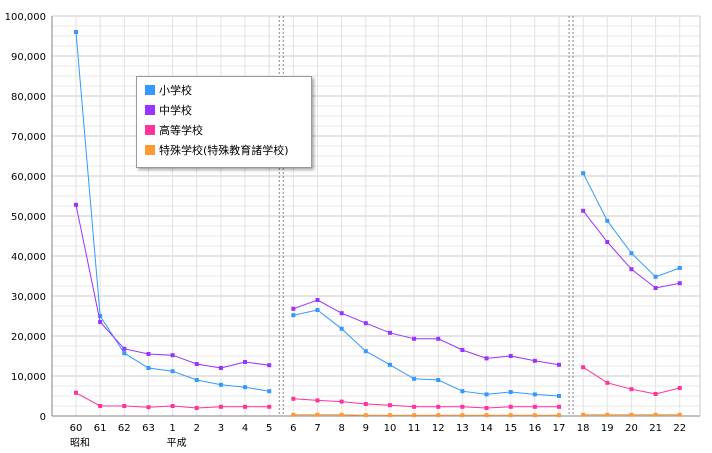 The image size is (712, 453). I want to click on y-tick-label: 10,000, so click(28, 377).